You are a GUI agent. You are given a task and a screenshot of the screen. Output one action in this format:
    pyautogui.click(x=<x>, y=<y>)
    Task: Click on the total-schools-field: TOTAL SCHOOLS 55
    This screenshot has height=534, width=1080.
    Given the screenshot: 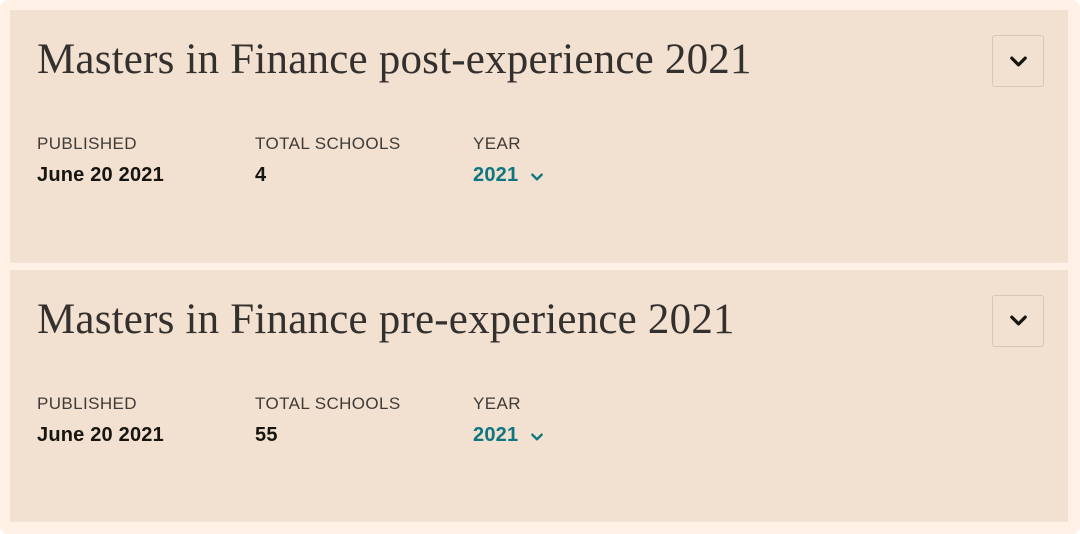 What is the action you would take?
    pyautogui.click(x=364, y=420)
    